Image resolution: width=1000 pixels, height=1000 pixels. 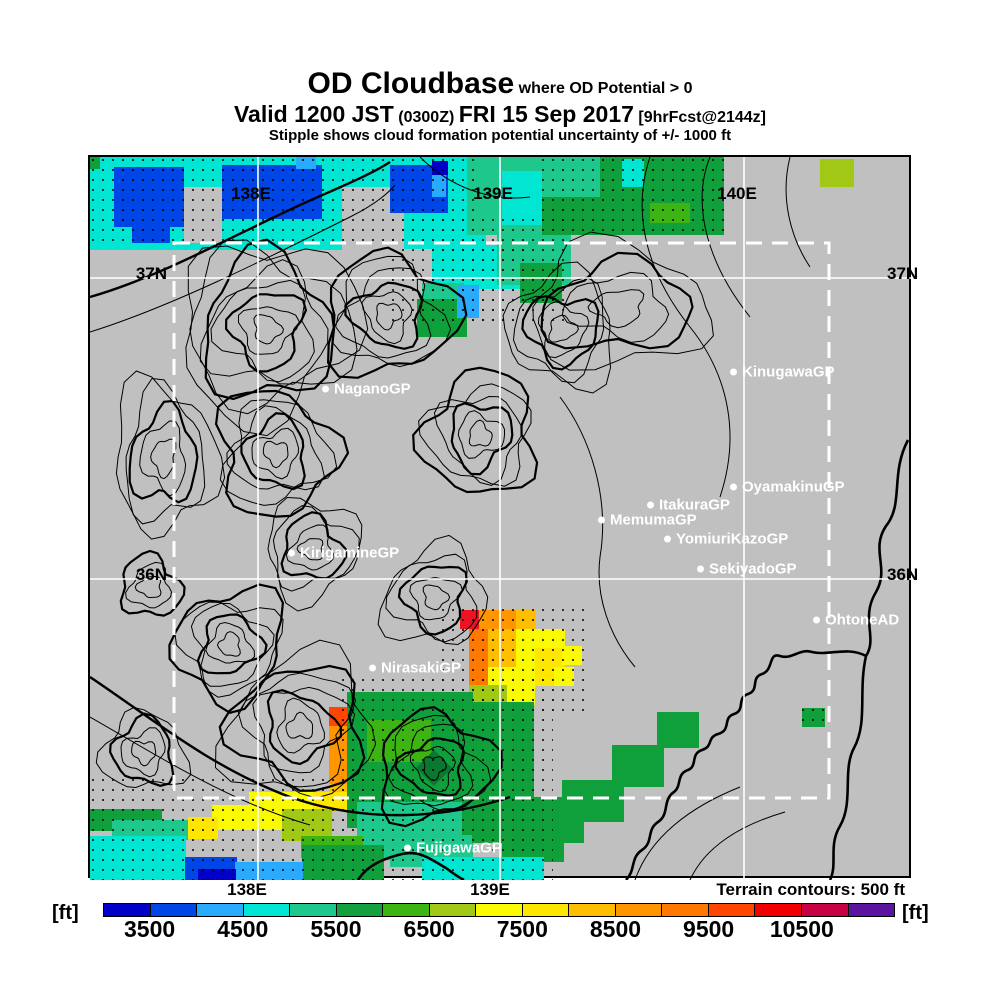 What do you see at coordinates (753, 569) in the screenshot?
I see `station-label: SekiyadoGP` at bounding box center [753, 569].